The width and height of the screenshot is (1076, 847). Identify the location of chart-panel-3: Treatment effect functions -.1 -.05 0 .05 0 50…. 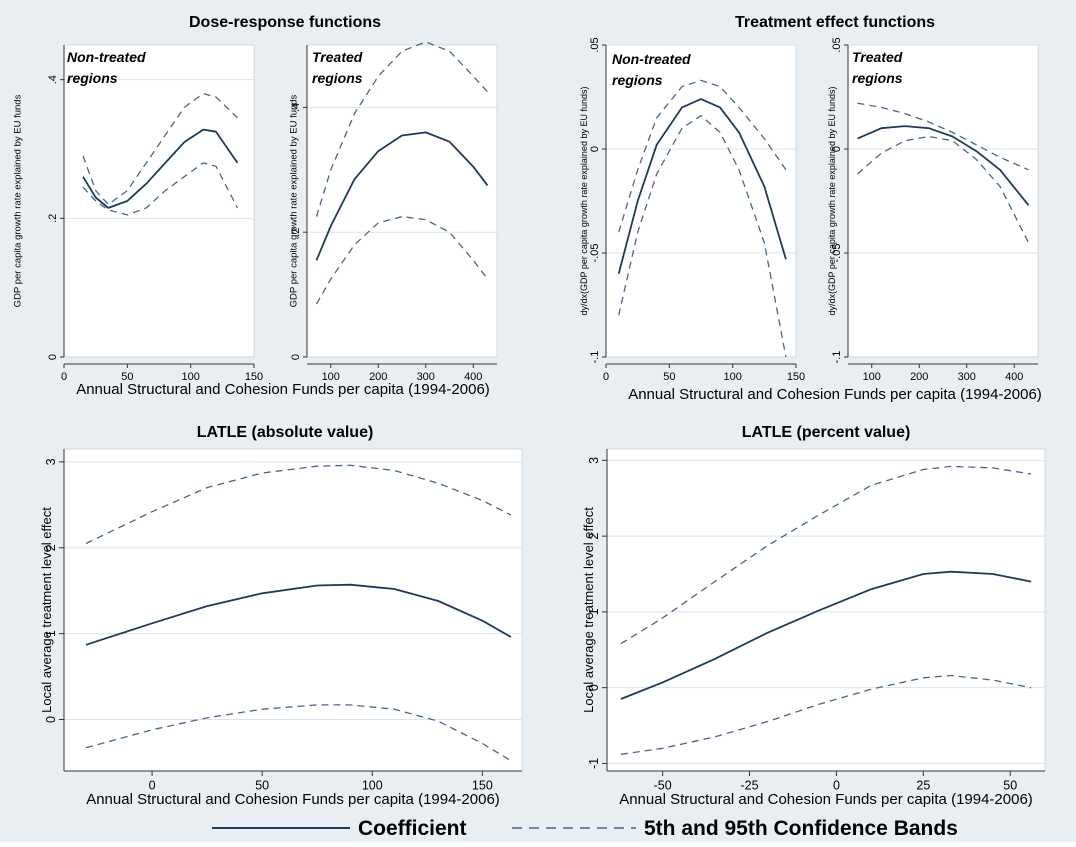
(757, 198).